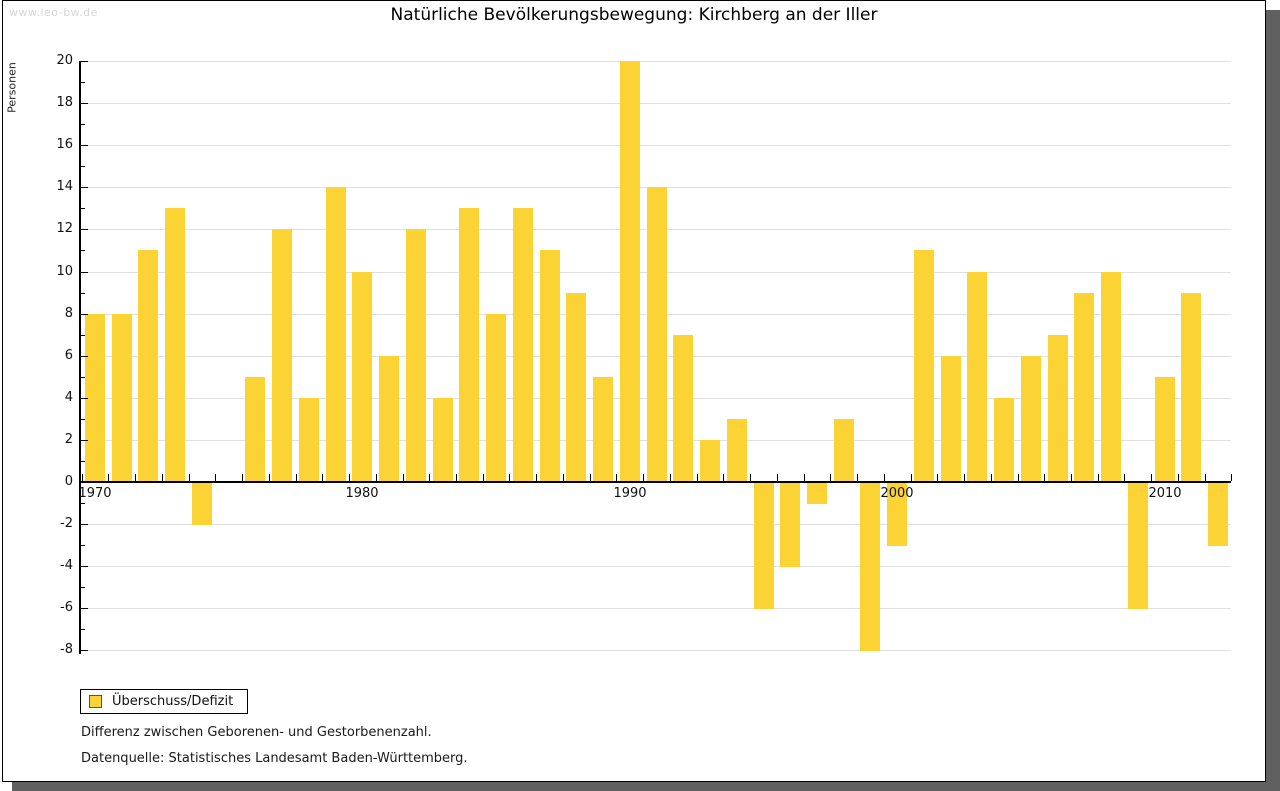 Image resolution: width=1280 pixels, height=791 pixels. I want to click on y-tick-label: 12, so click(64, 228).